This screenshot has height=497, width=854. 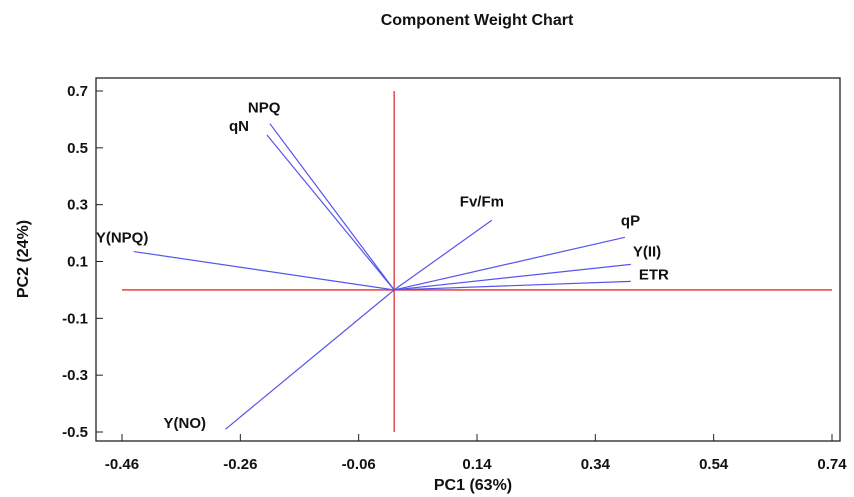 I want to click on x-axis-label: PC1 (63%), so click(x=473, y=485).